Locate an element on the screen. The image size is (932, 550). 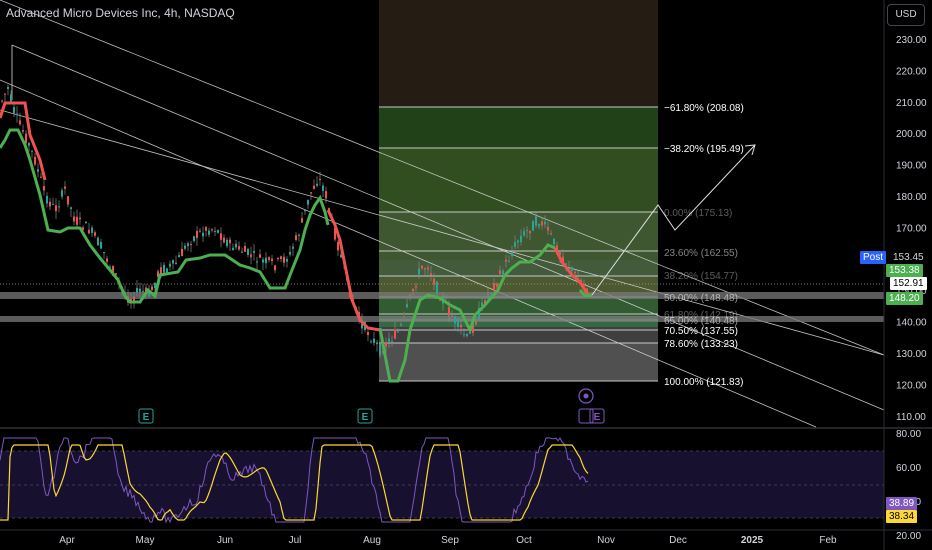
time-tick-label: Nov is located at coordinates (606, 540).